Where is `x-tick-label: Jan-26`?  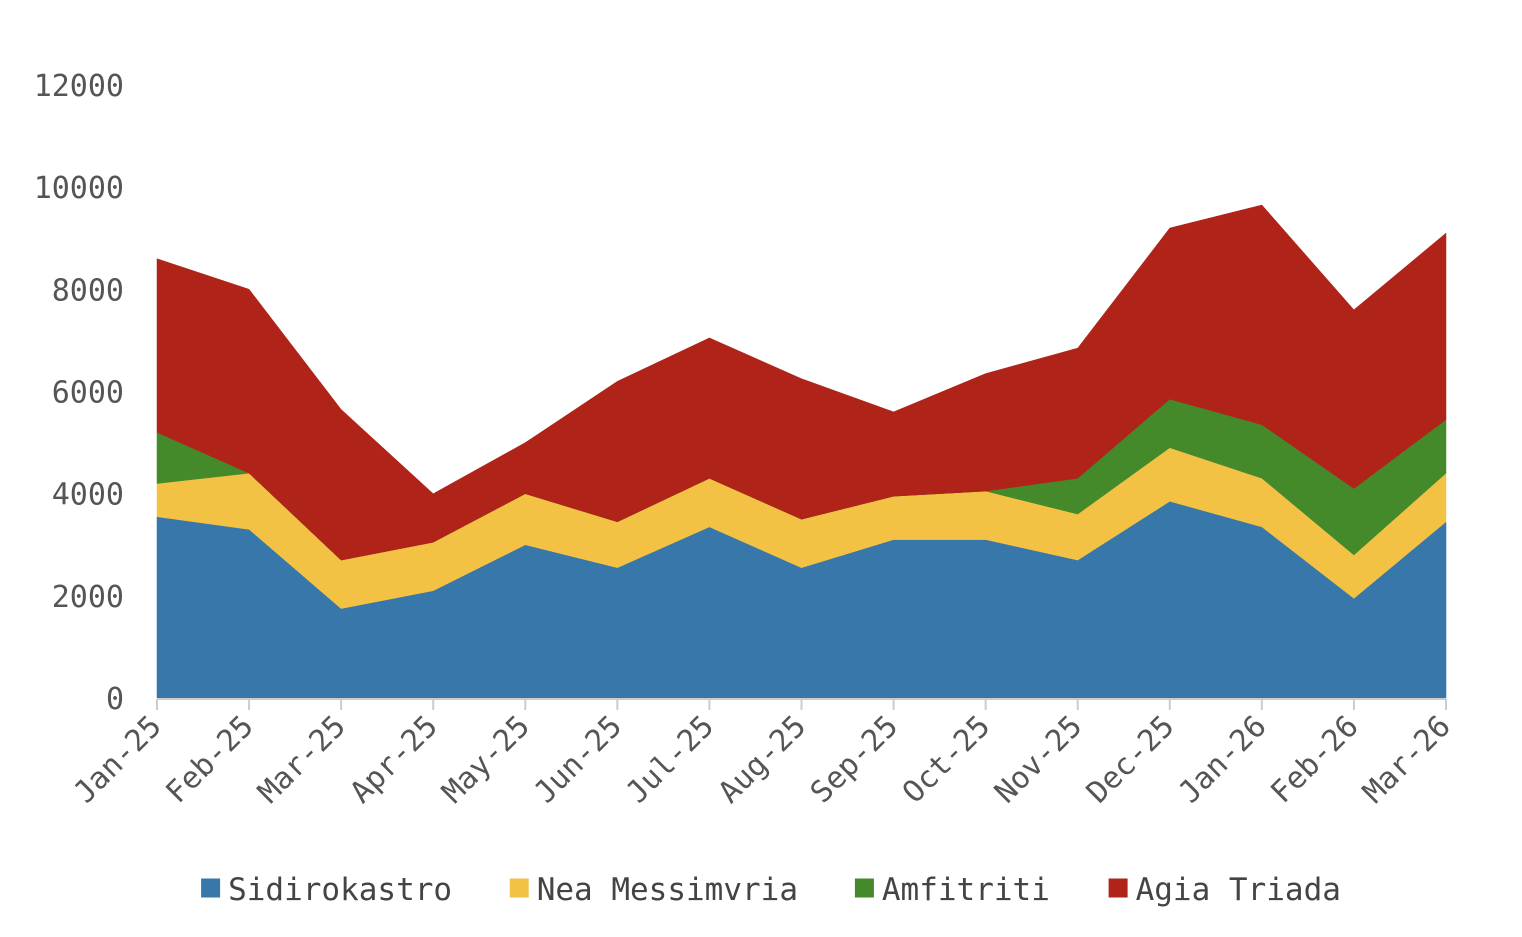
x-tick-label: Jan-26 is located at coordinates (1222, 759).